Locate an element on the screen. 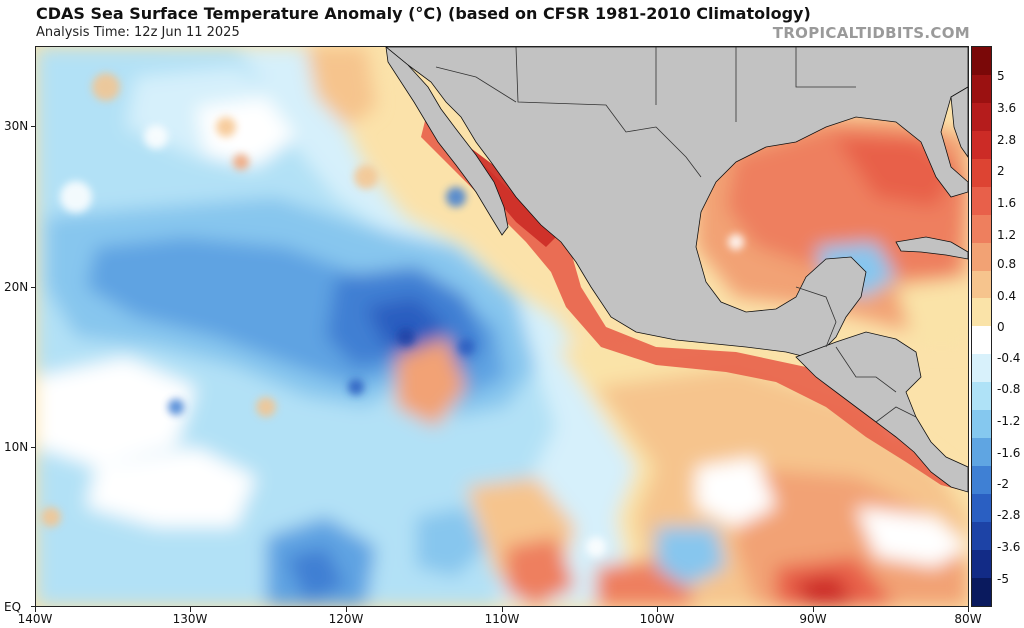 This screenshot has width=1024, height=628. colorbar-label: -1.2 is located at coordinates (1009, 421).